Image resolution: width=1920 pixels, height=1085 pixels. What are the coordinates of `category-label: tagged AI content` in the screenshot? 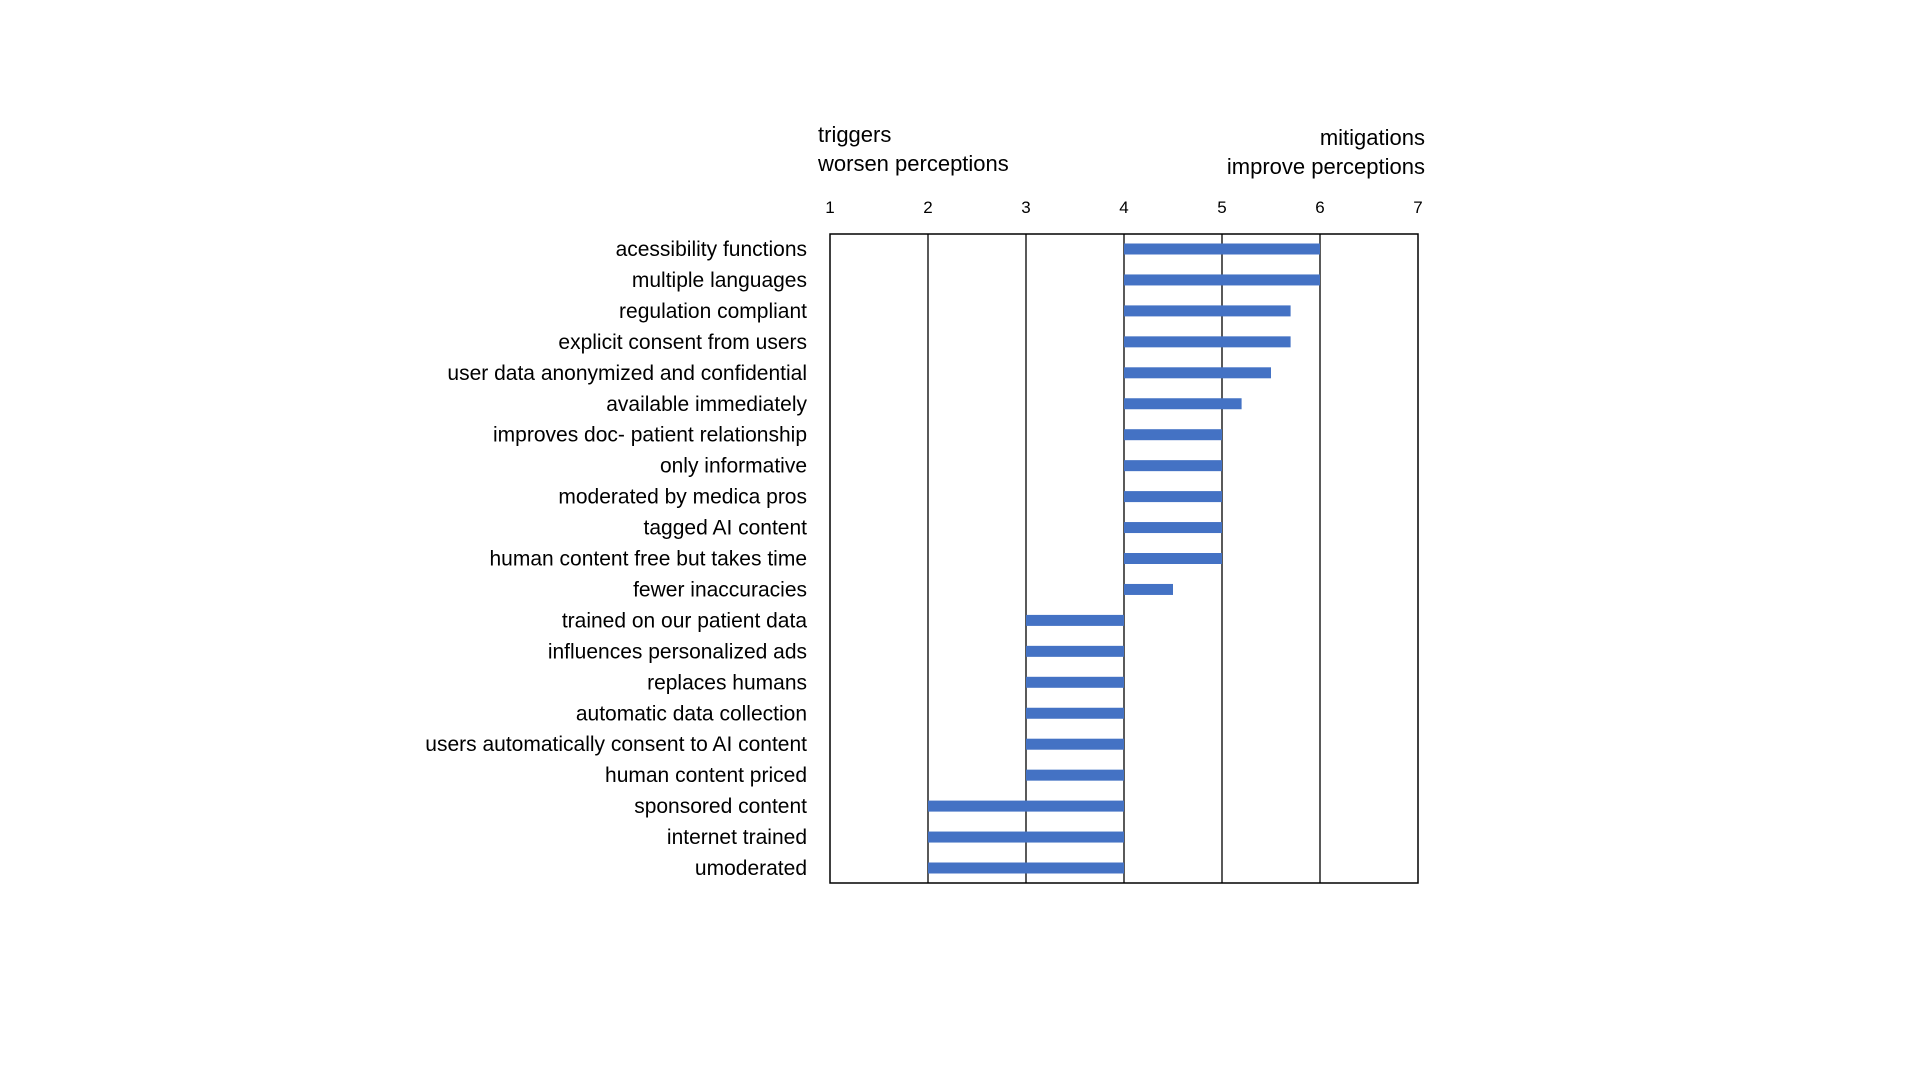 It's located at (726, 528).